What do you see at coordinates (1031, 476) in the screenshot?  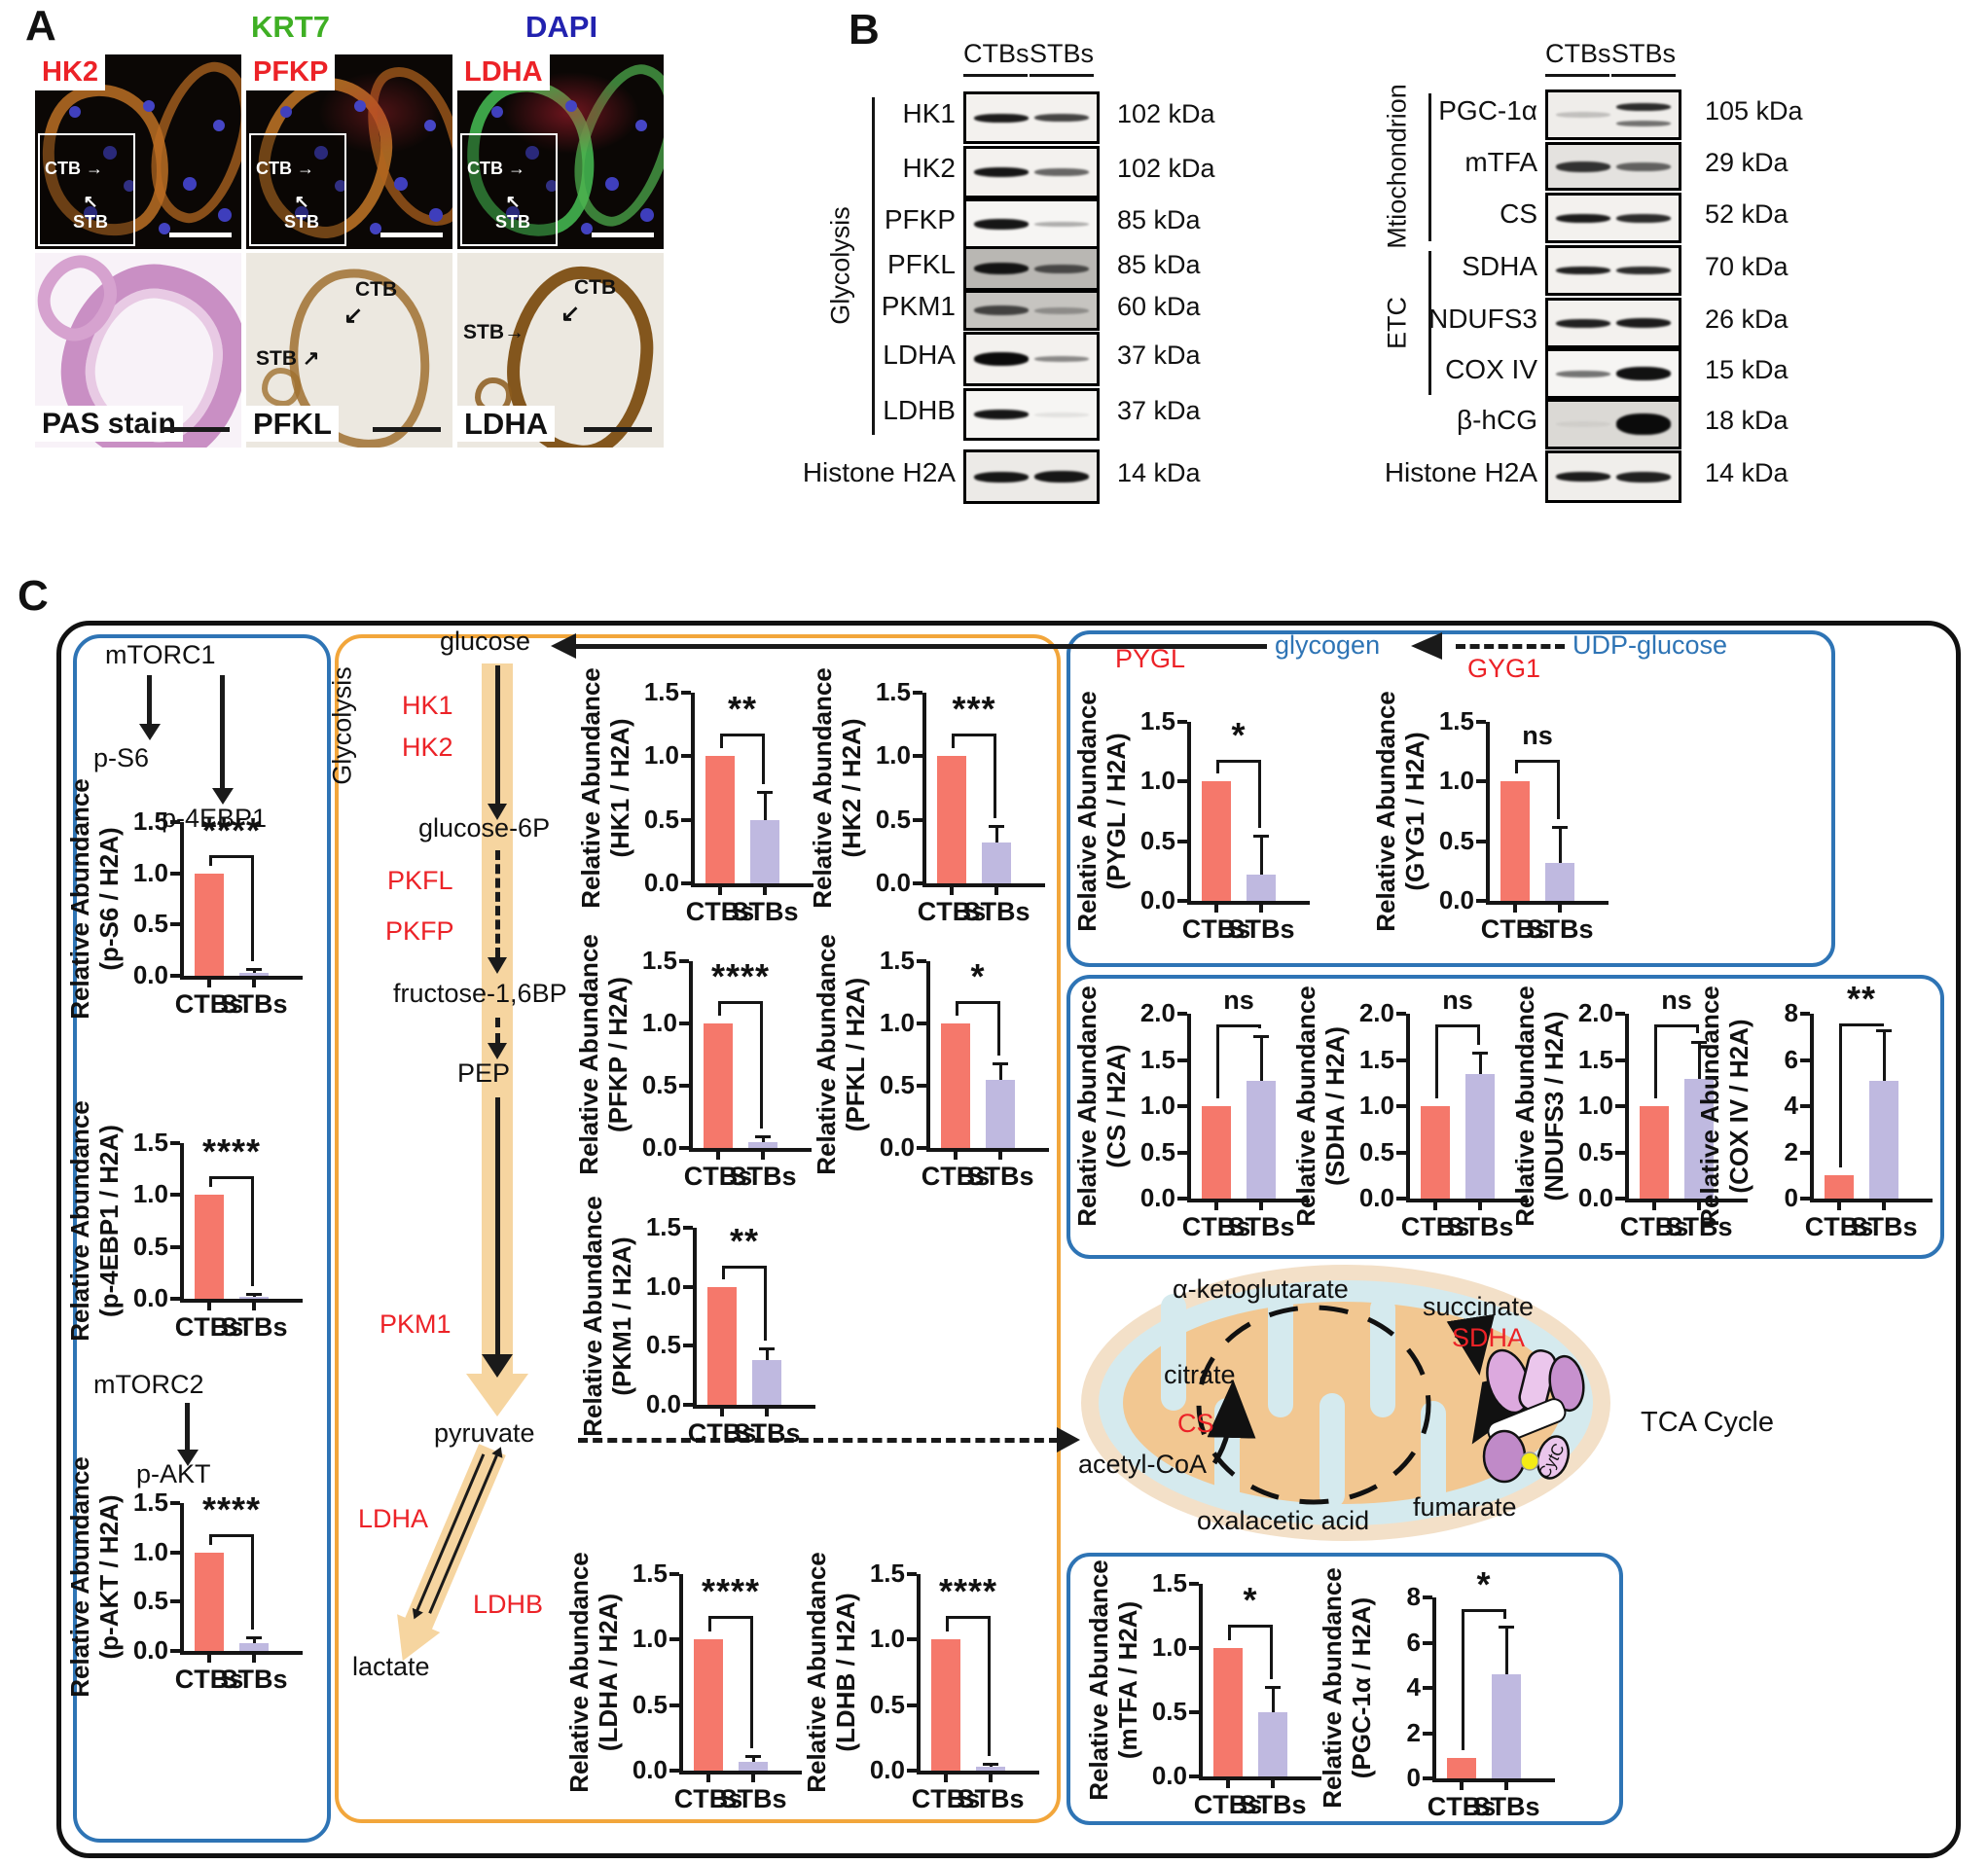 I see `blot-image-Histone H2A` at bounding box center [1031, 476].